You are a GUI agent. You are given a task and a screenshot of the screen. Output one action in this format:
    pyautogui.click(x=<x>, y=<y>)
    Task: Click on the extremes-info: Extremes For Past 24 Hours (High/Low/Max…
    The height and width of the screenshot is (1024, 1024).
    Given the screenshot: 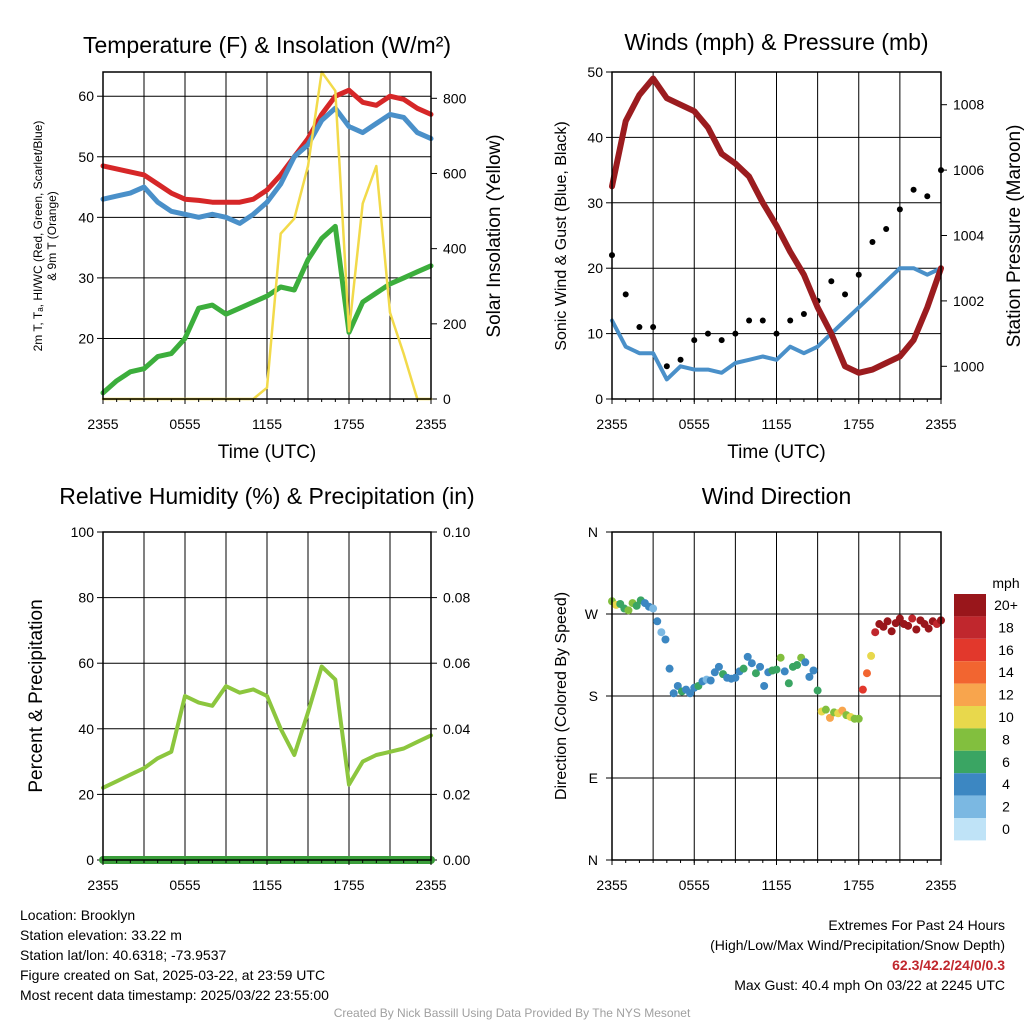 What is the action you would take?
    pyautogui.click(x=857, y=955)
    